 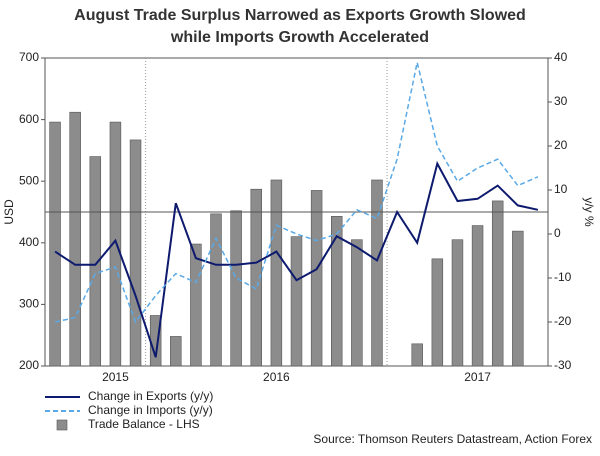 What do you see at coordinates (563, 277) in the screenshot?
I see `y2-tick-label: -10` at bounding box center [563, 277].